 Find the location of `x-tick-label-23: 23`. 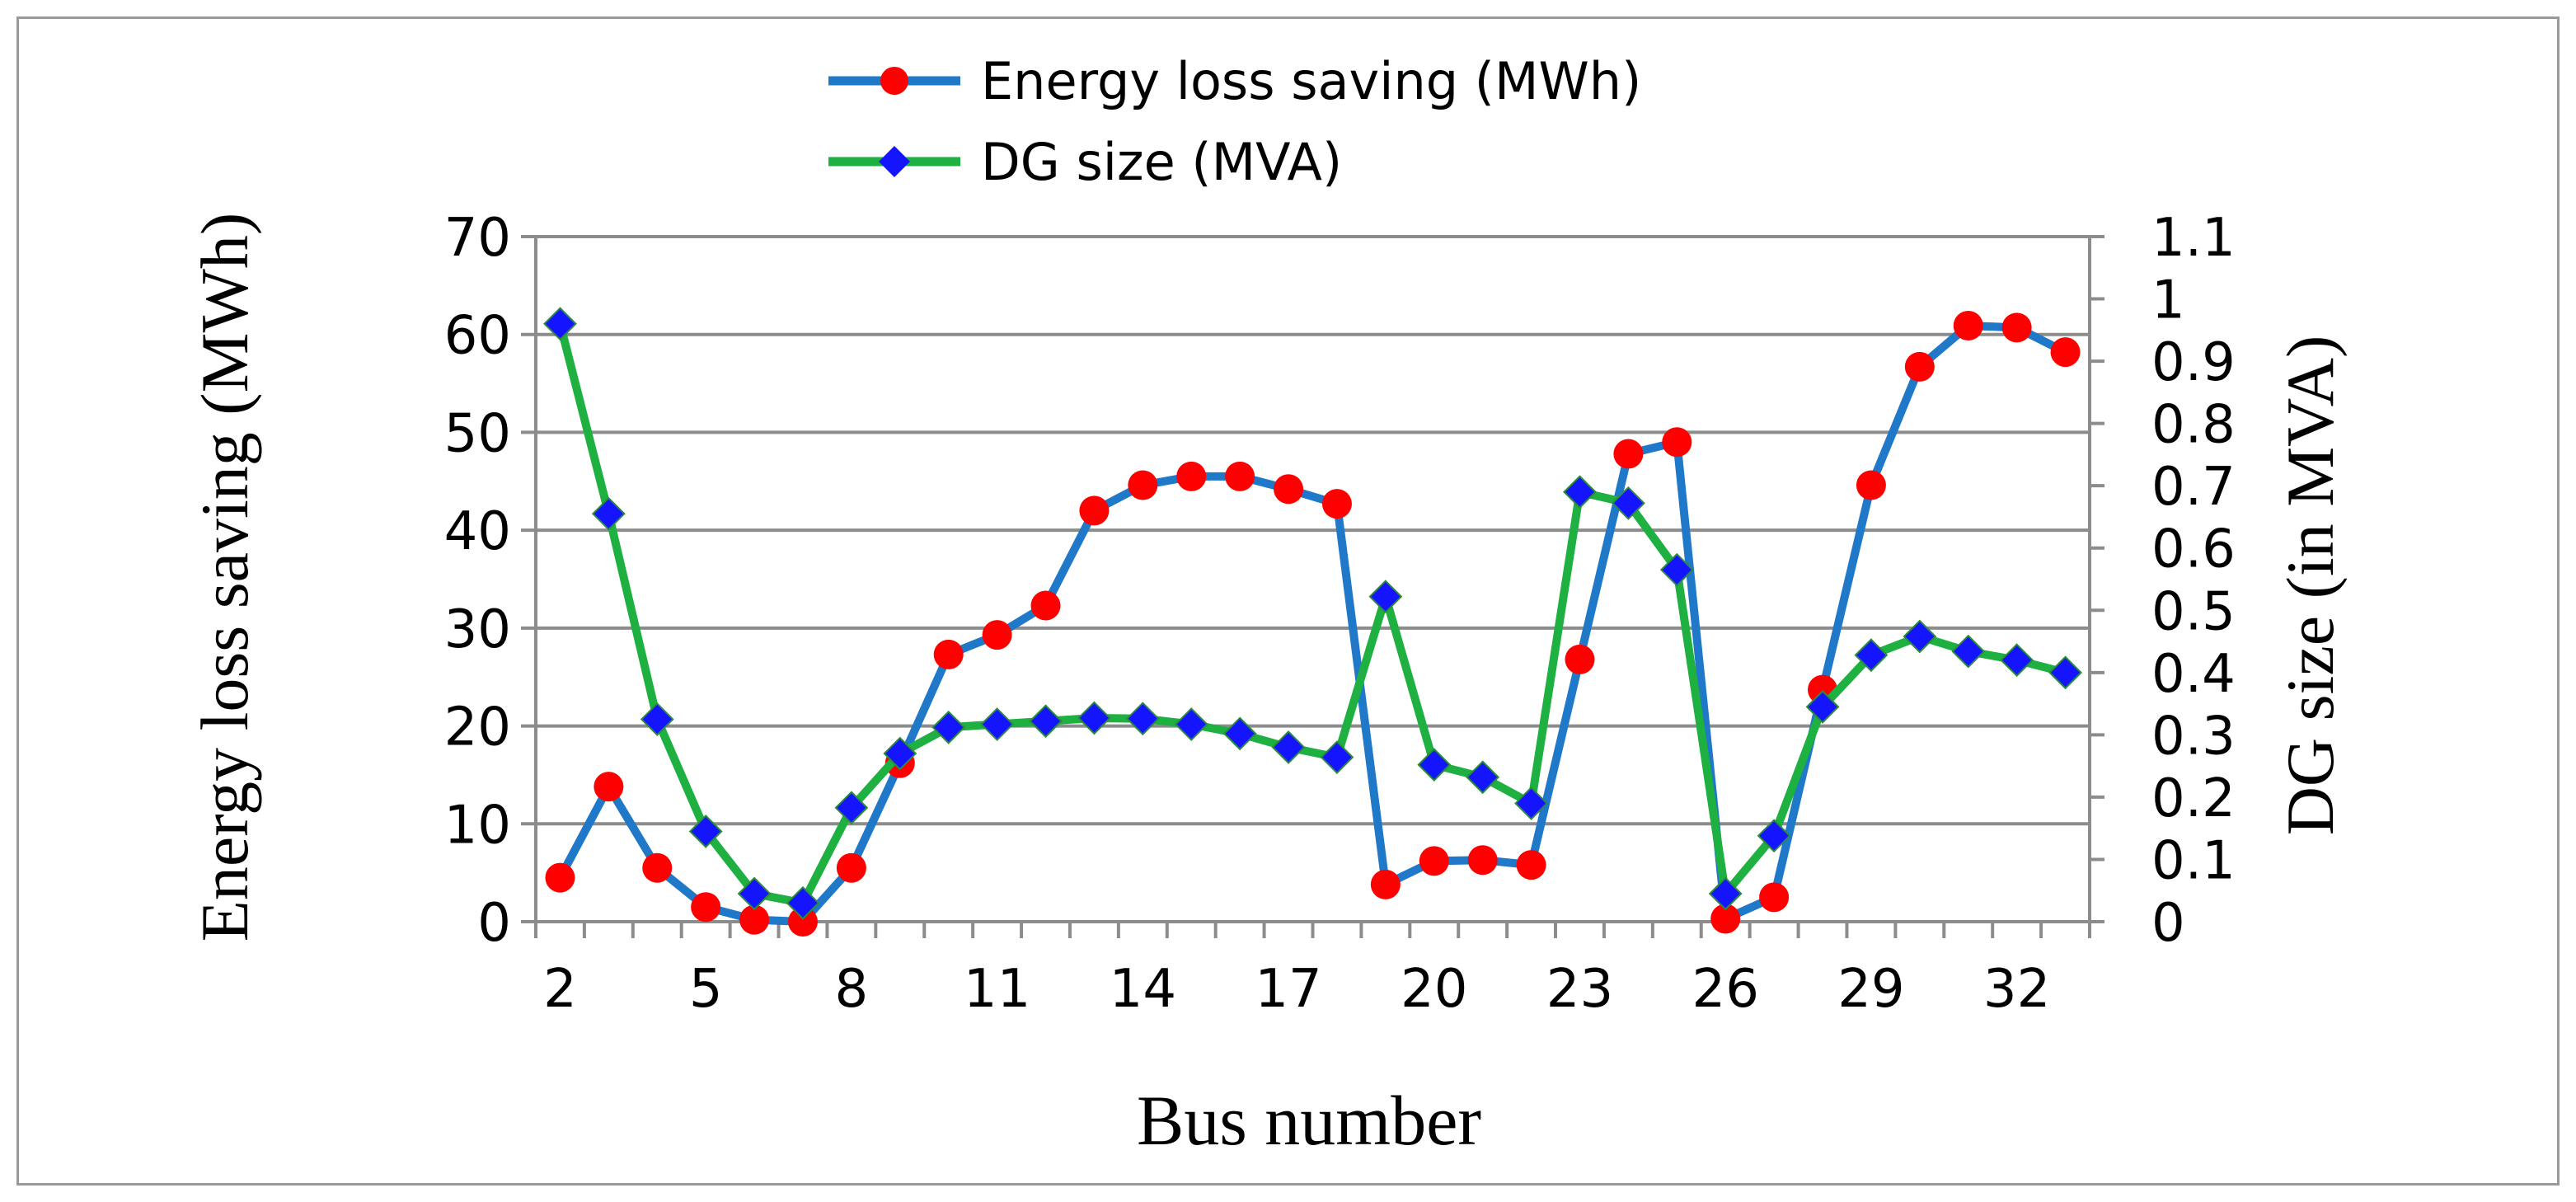

x-tick-label-23: 23 is located at coordinates (1580, 989).